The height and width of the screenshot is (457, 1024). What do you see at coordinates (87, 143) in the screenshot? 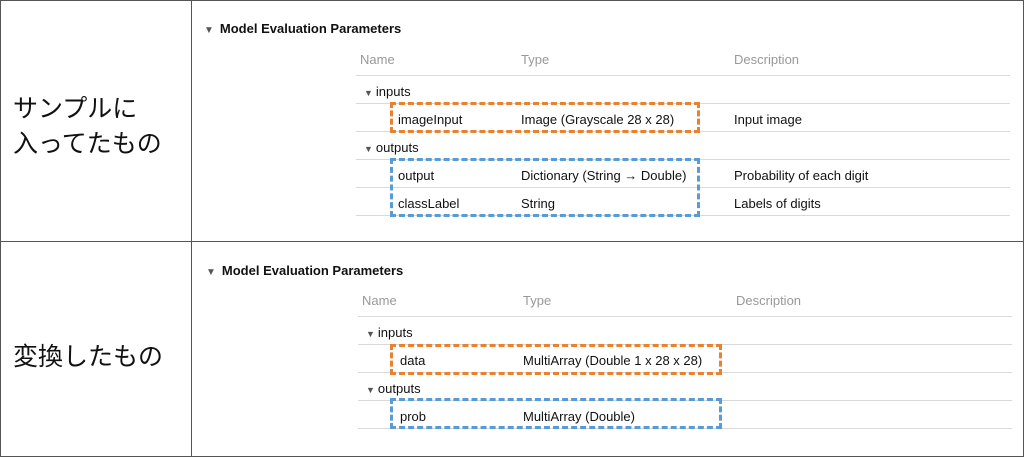
I see `row-label-line: 入ってたもの` at bounding box center [87, 143].